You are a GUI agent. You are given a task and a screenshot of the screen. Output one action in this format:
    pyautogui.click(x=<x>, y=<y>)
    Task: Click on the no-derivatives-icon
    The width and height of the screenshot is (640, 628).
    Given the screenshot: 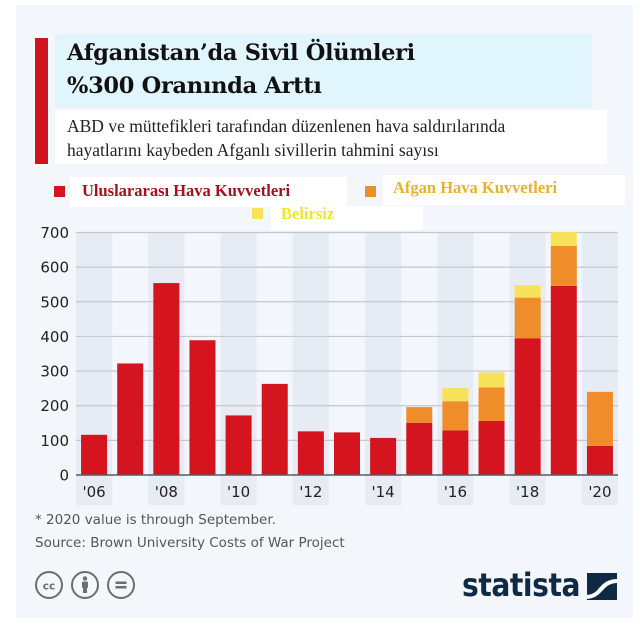 What is the action you would take?
    pyautogui.click(x=121, y=585)
    